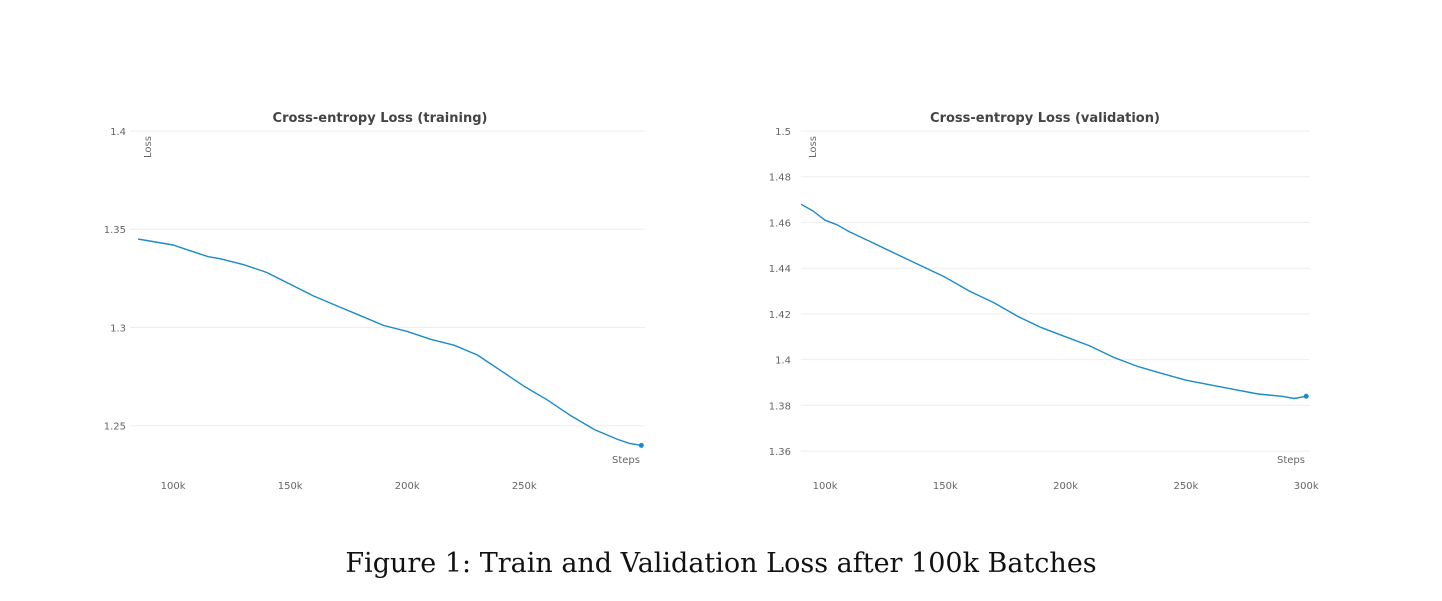 The height and width of the screenshot is (601, 1442). Describe the element at coordinates (1045, 118) in the screenshot. I see `chart-title: Cross-entropy Loss (validation)` at that location.